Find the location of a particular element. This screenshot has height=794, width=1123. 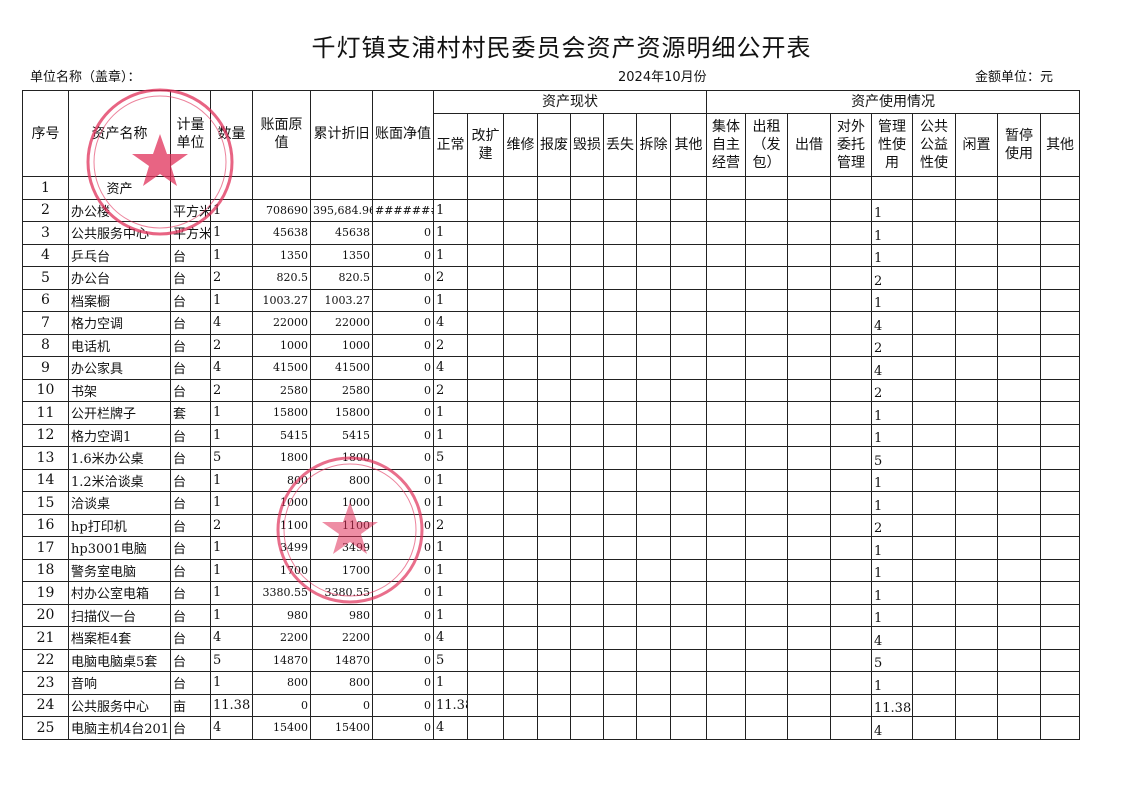

cell-accumulated-depreciation: 2580 is located at coordinates (341, 390).